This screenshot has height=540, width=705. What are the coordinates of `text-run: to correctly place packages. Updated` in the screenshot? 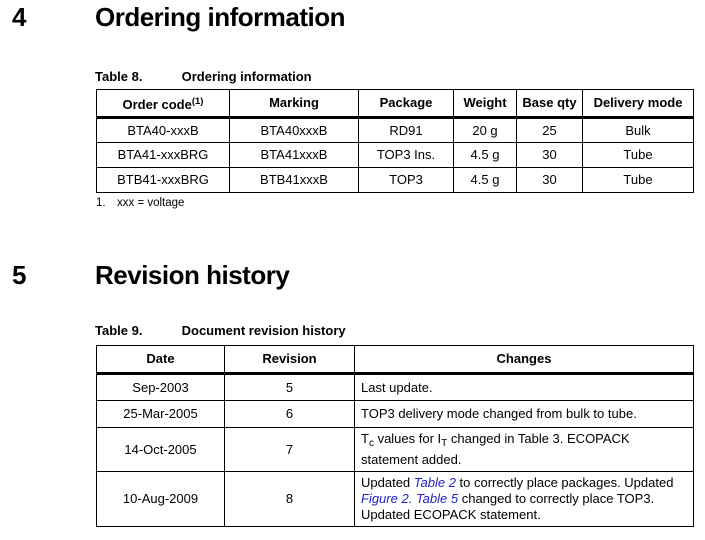 It's located at (564, 482).